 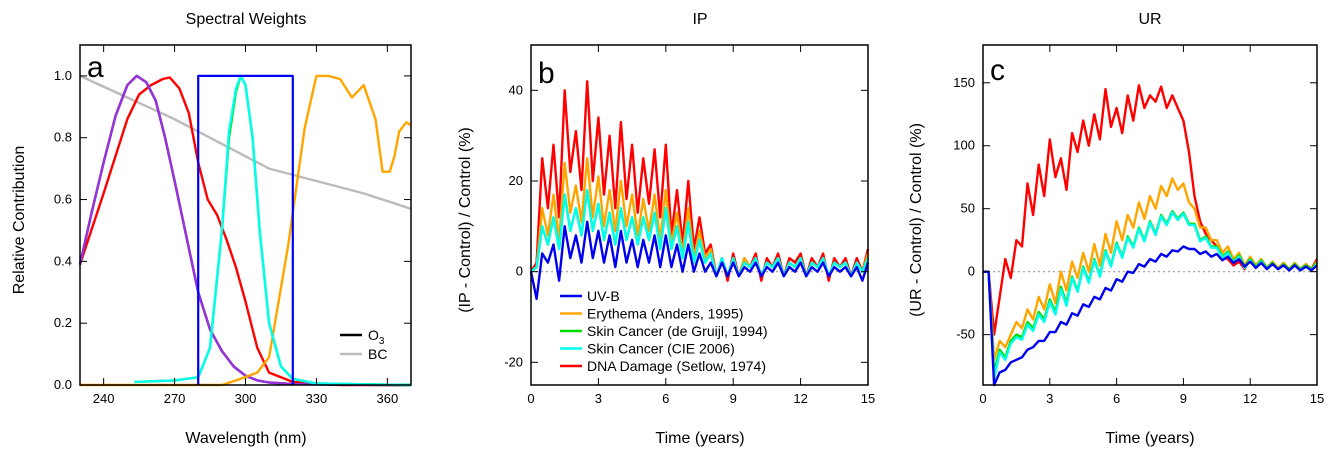 I want to click on panel-b-title: IP, so click(x=699, y=19).